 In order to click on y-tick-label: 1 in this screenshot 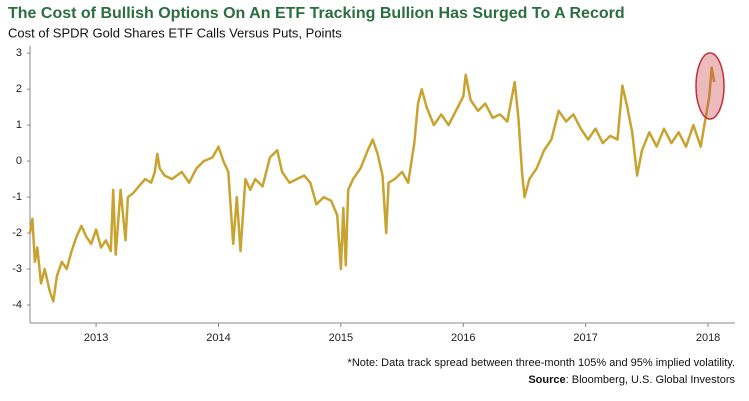, I will do `click(19, 125)`.